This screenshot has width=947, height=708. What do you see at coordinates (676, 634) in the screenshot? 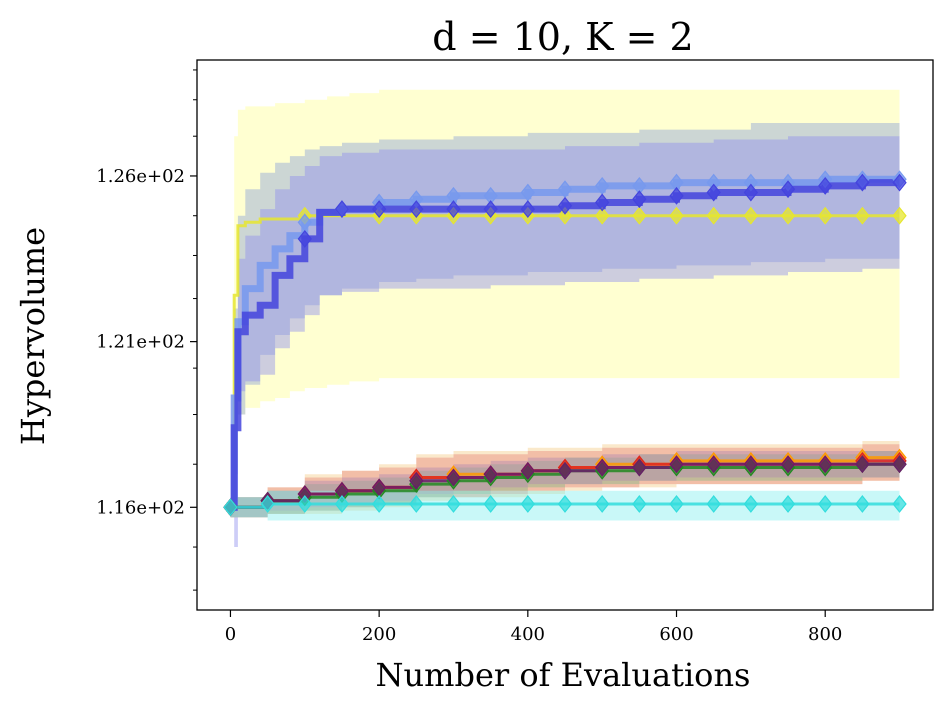
I see `x-tick-label-600: 600` at bounding box center [676, 634].